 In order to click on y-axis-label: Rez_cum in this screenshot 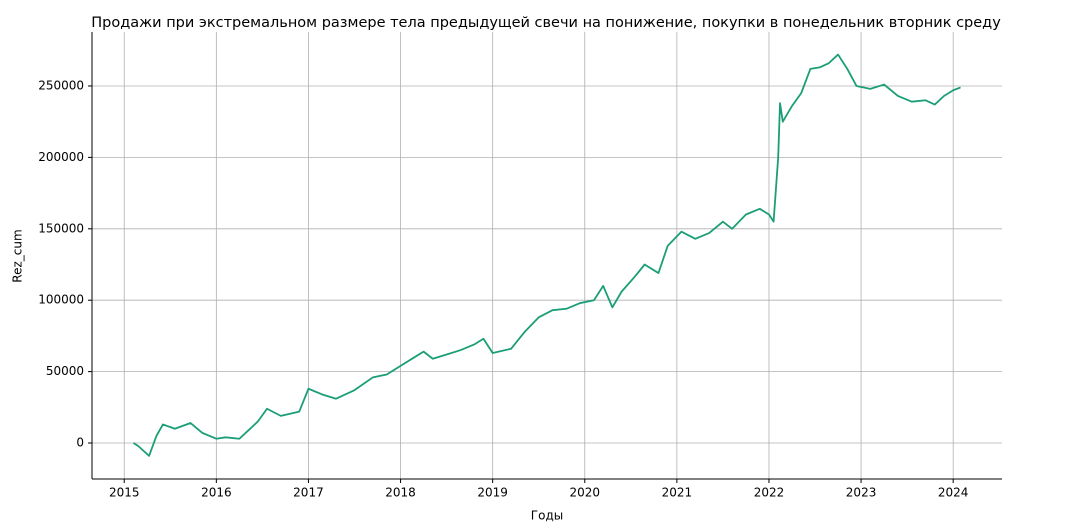, I will do `click(18, 255)`.